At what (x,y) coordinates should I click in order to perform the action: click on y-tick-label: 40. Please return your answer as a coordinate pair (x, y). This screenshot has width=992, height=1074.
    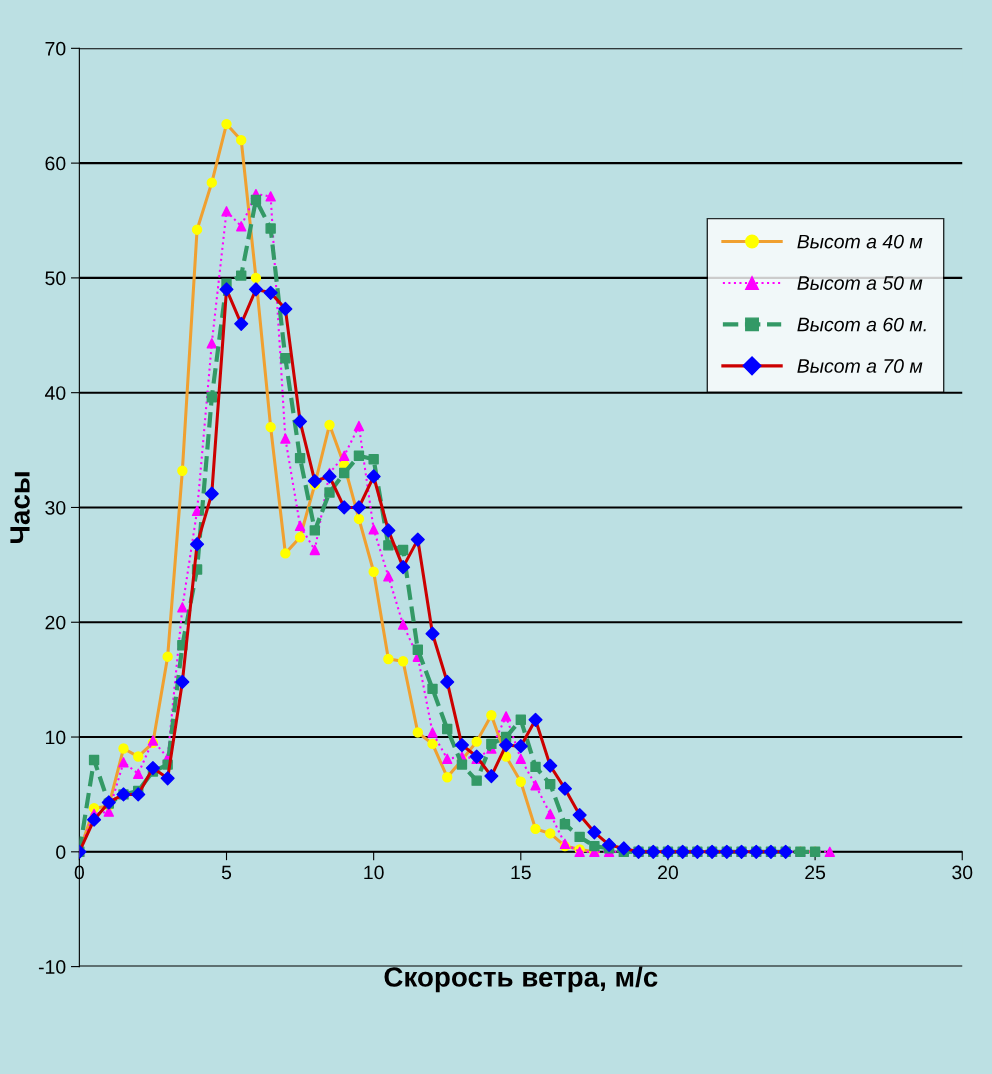
    Looking at the image, I should click on (55, 393).